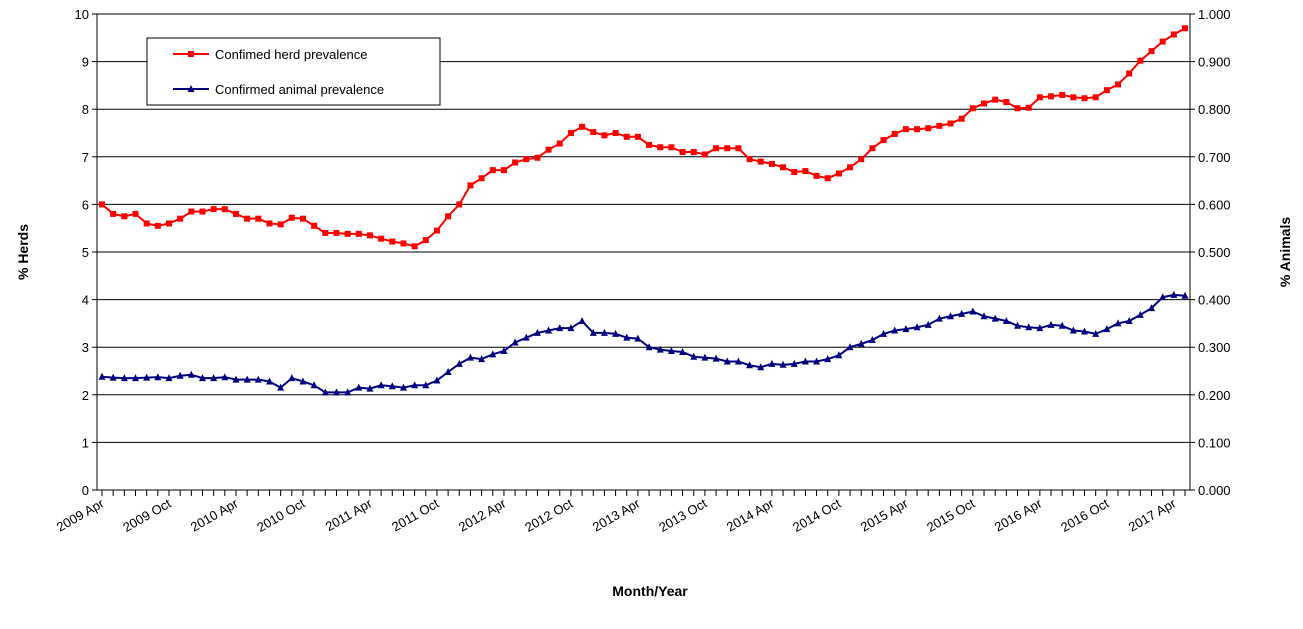 The image size is (1303, 629). I want to click on y-tick-label: 6, so click(85, 204).